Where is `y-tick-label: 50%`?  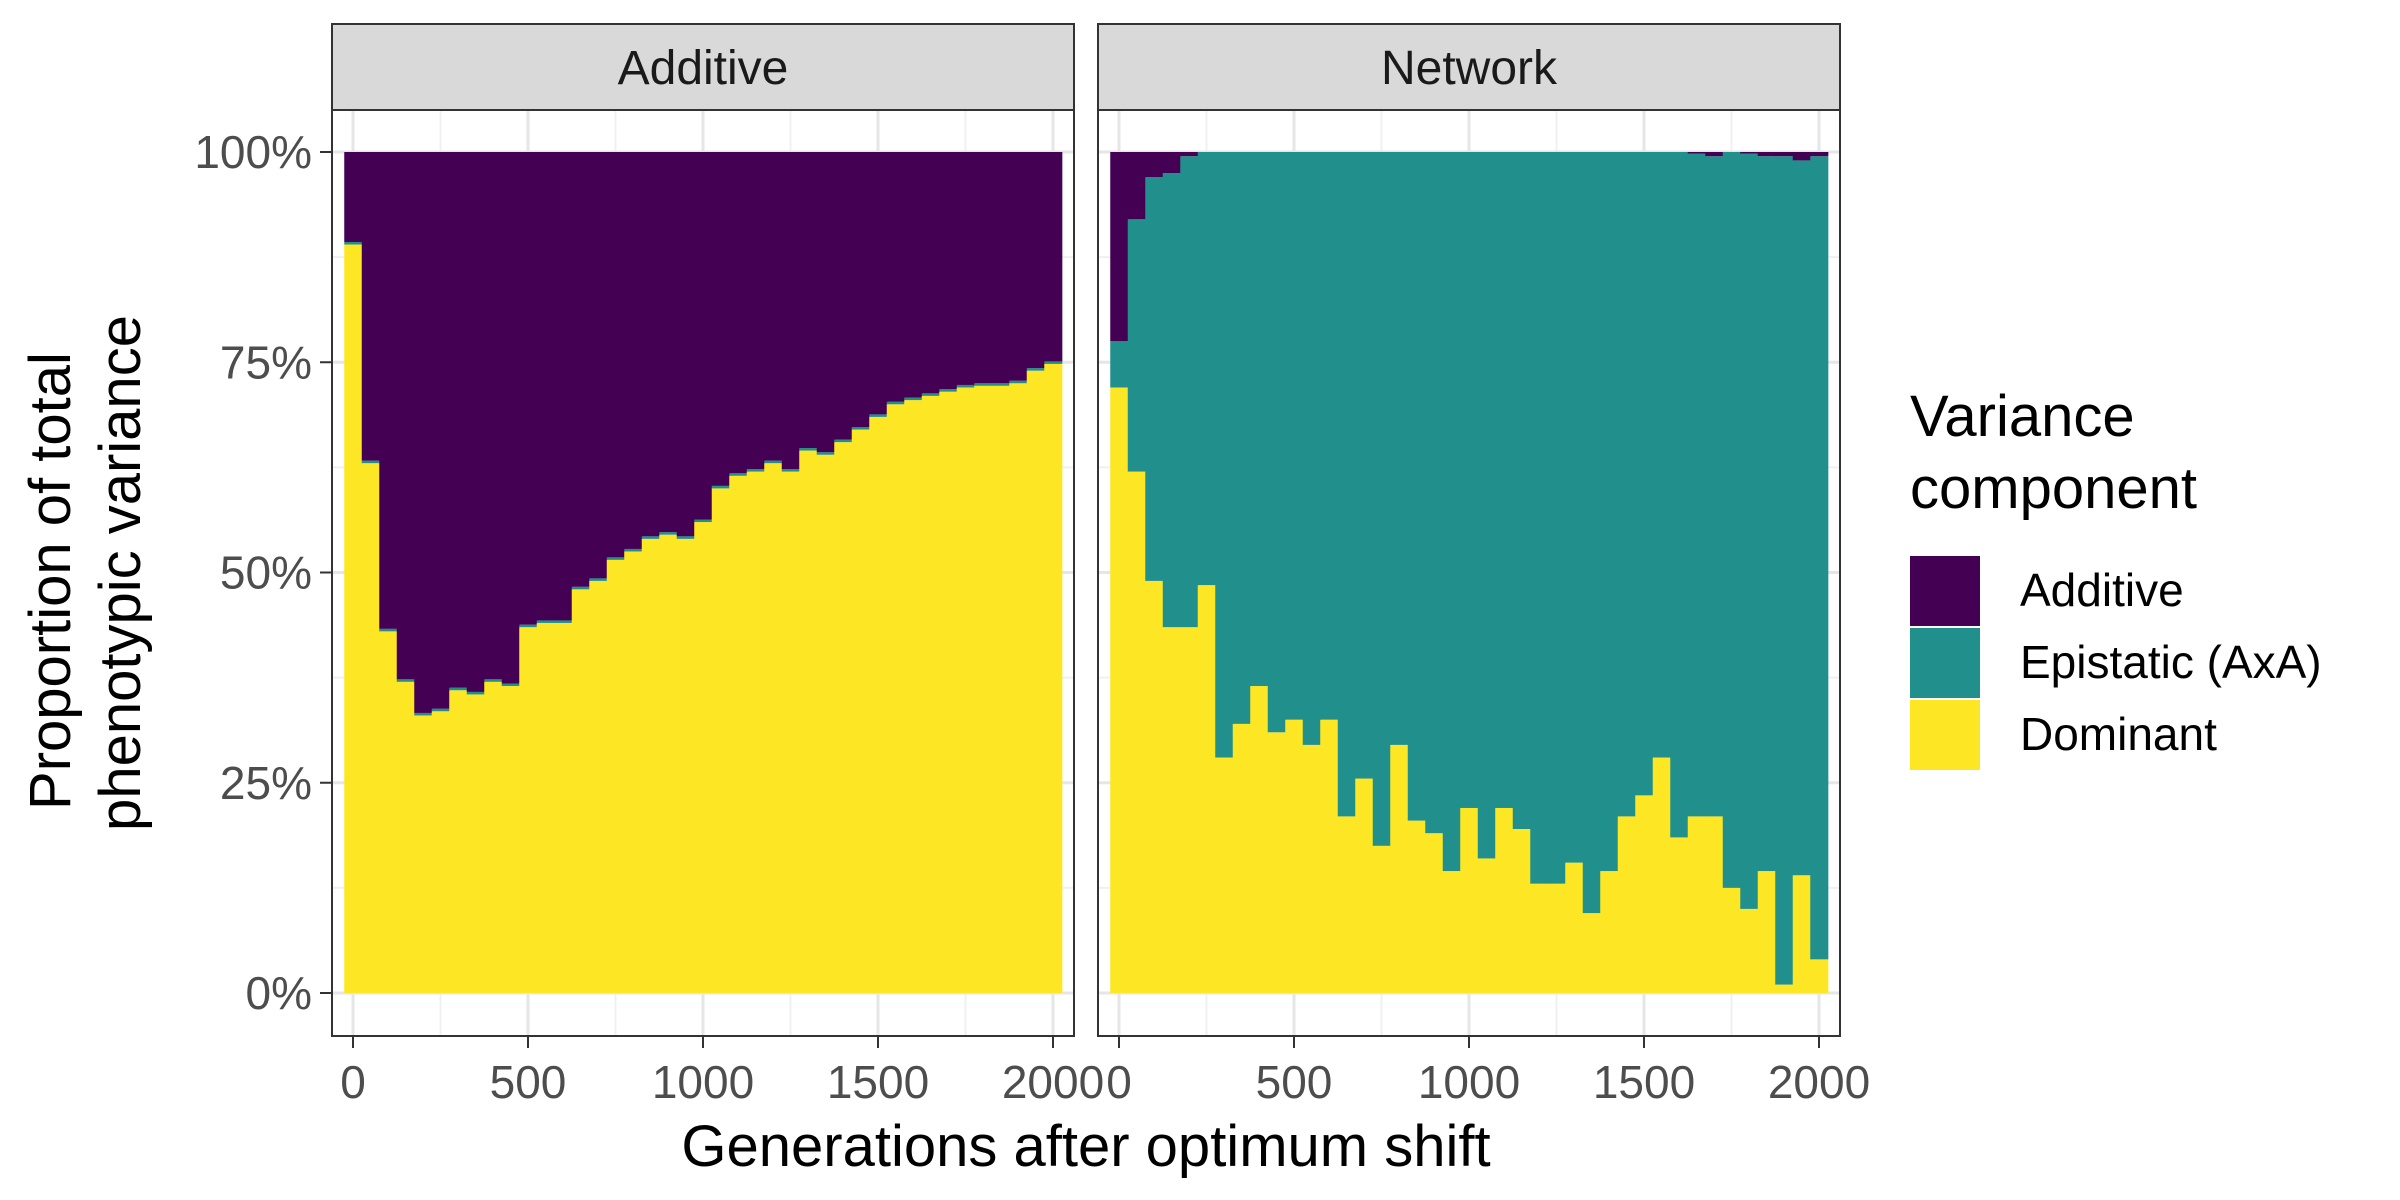
y-tick-label: 50% is located at coordinates (266, 573).